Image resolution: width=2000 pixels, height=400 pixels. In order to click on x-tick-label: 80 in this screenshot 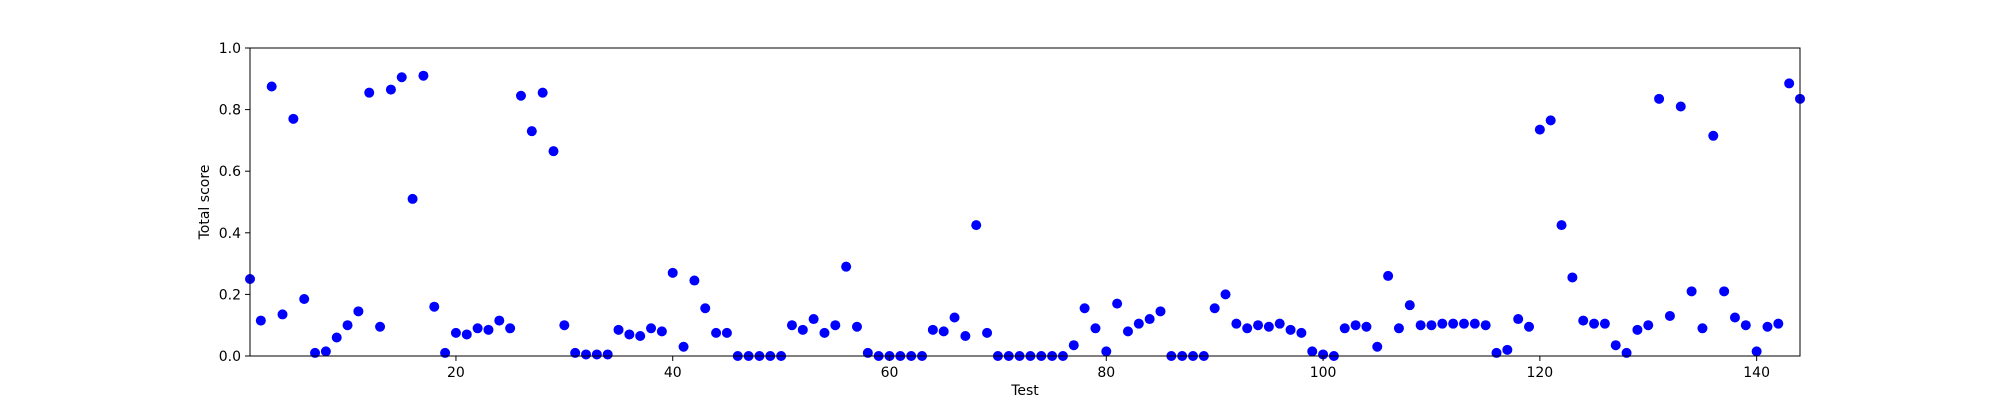, I will do `click(1106, 373)`.